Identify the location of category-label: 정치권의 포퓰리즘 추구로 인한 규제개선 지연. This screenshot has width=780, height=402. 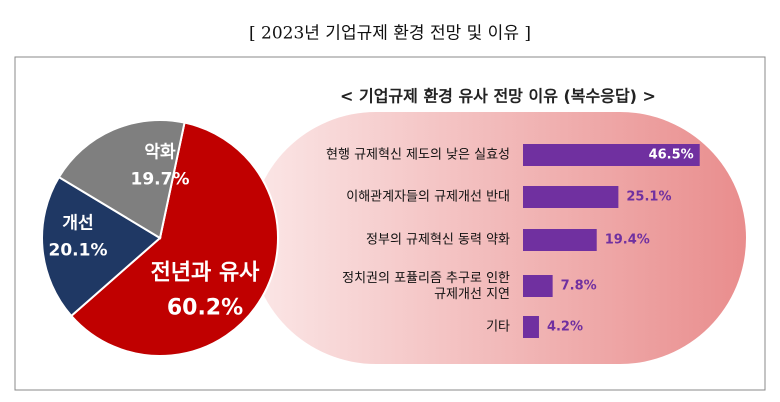
(426, 286).